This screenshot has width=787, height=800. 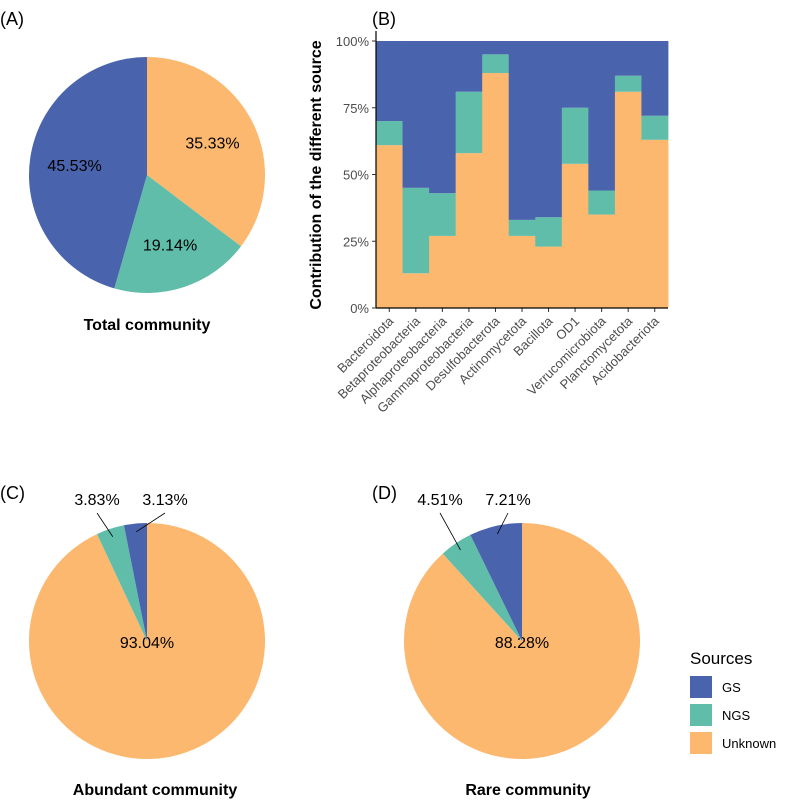 I want to click on bar-gammaproteobacteria-unknown, so click(x=469, y=230).